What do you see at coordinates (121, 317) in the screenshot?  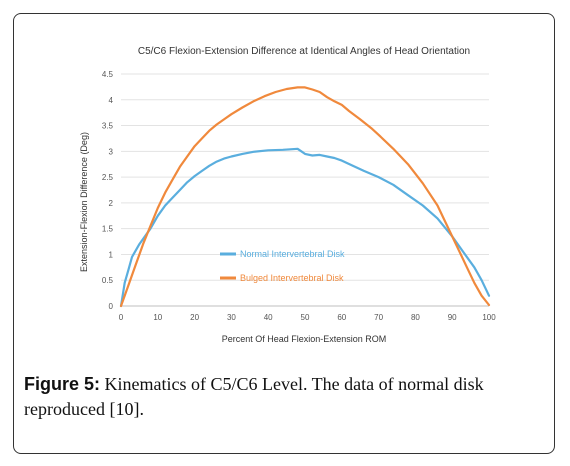 I see `x-tick-label: 0` at bounding box center [121, 317].